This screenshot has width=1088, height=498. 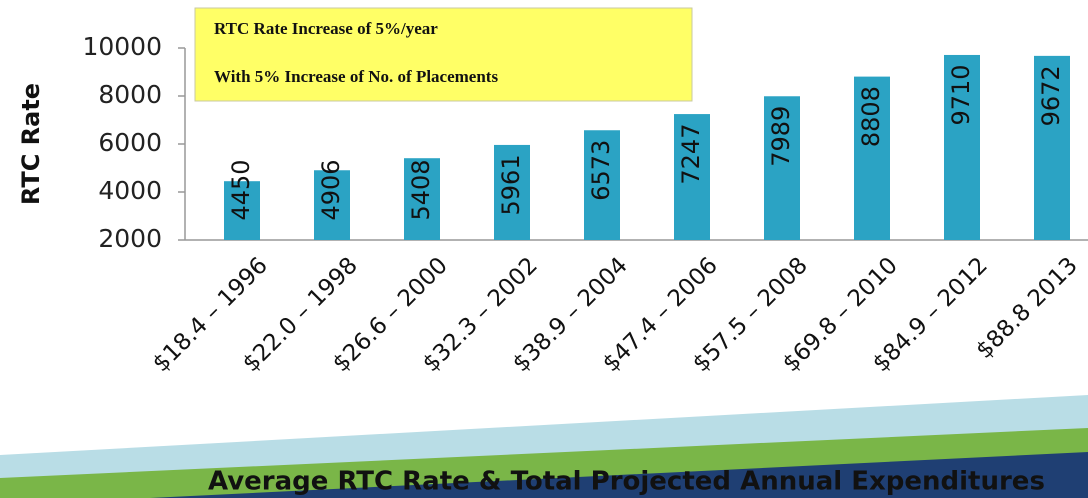 What do you see at coordinates (130, 142) in the screenshot?
I see `y-tick-label: 6000` at bounding box center [130, 142].